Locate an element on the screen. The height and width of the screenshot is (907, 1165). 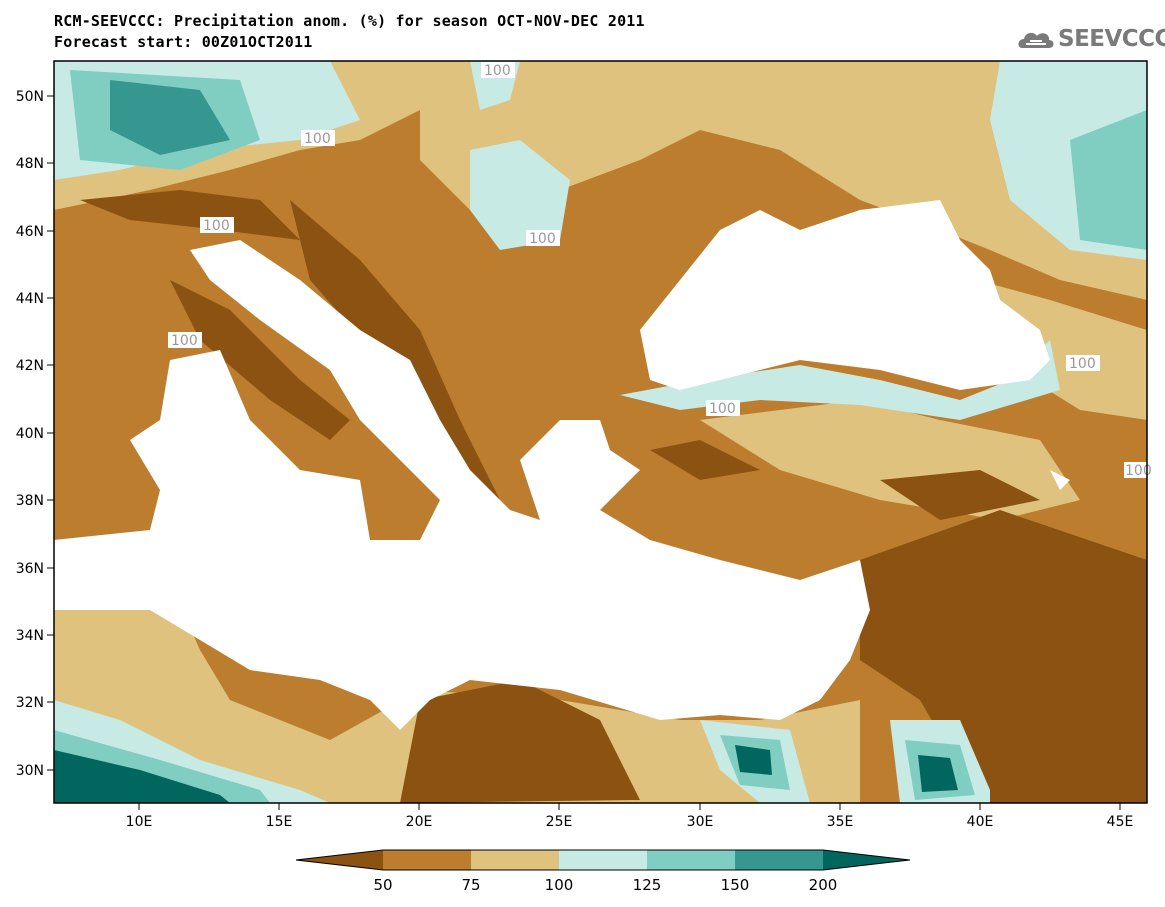
colorbar-label-100: 100 is located at coordinates (559, 885).